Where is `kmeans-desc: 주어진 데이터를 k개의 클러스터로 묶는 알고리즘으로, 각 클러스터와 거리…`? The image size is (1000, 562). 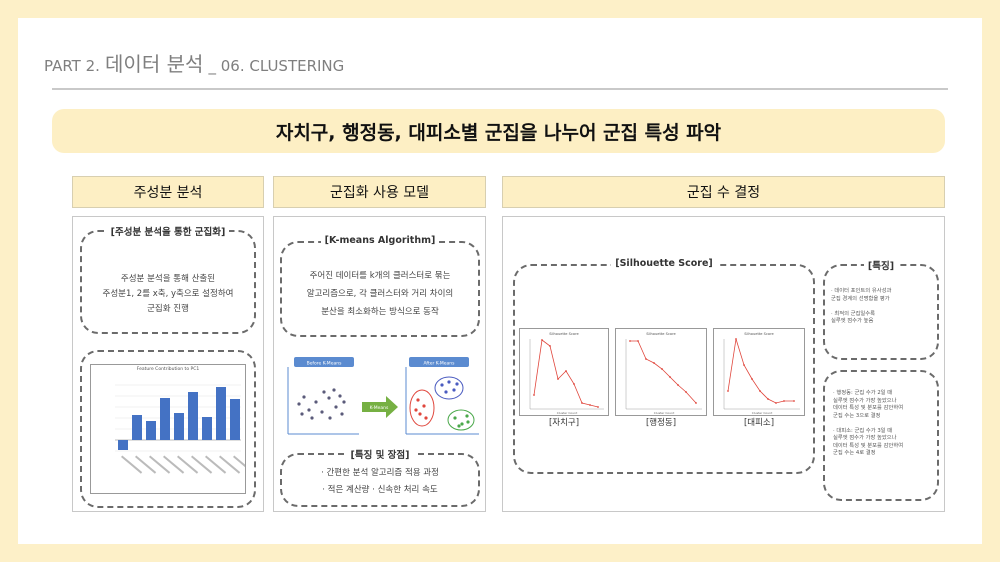
kmeans-desc: 주어진 데이터를 k개의 클러스터로 묶는 알고리즘으로, 각 클러스터와 거리… is located at coordinates (380, 294).